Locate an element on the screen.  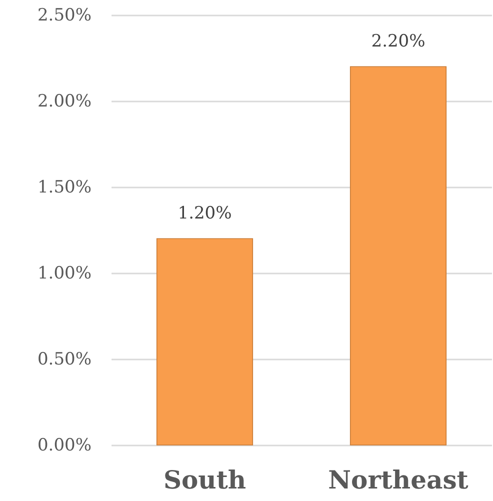
x-tick-label: Northeast is located at coordinates (398, 480).